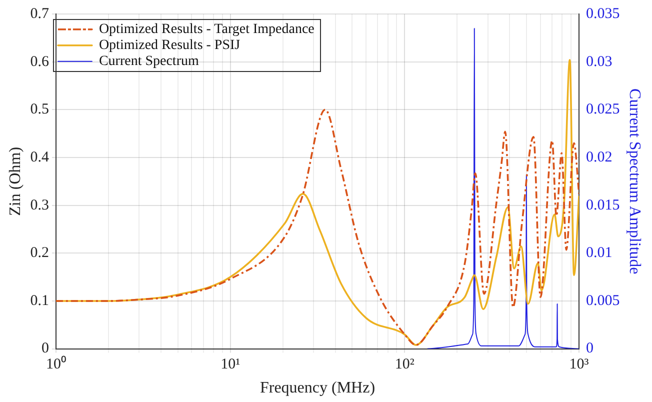 This screenshot has height=402, width=652. I want to click on y-tick-label: 0.1, so click(39, 300).